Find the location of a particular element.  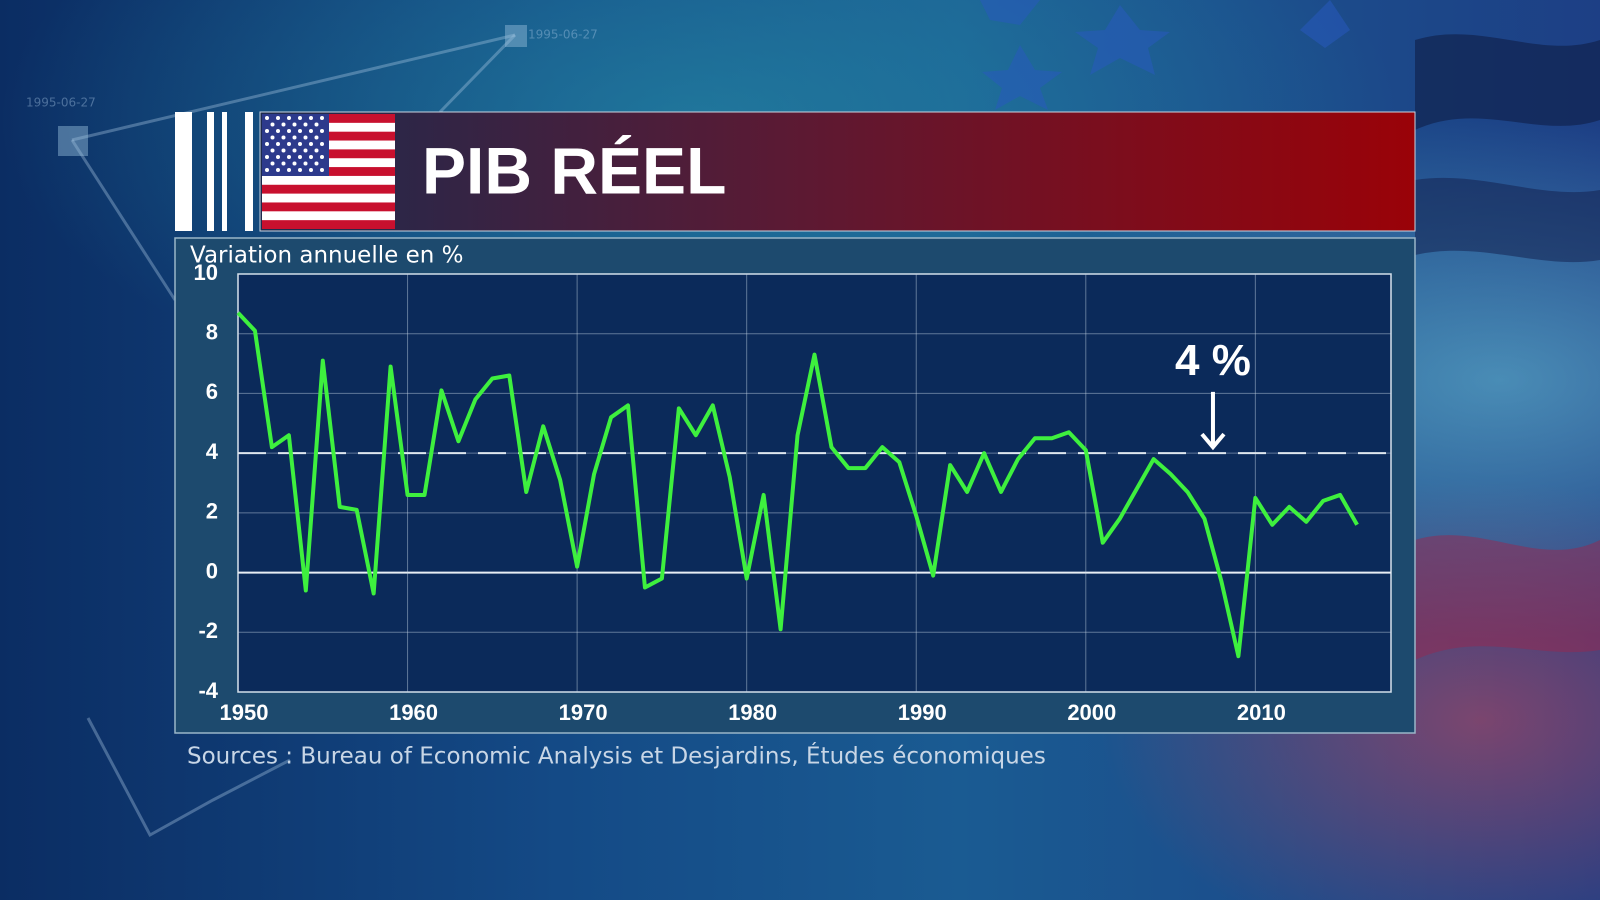

x-tick-label: 1970 is located at coordinates (583, 712).